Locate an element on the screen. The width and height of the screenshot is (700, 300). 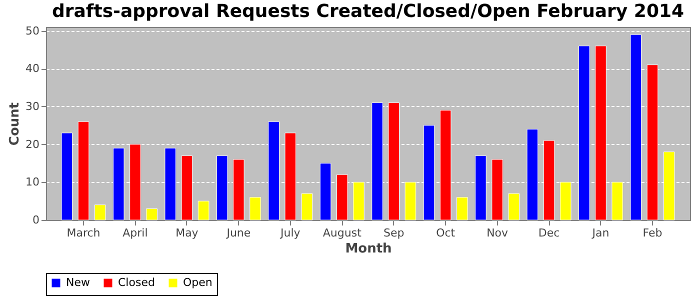
chart-title: drafts-approval Requests Created/Closed/Open February 2014 is located at coordinates (368, 11).